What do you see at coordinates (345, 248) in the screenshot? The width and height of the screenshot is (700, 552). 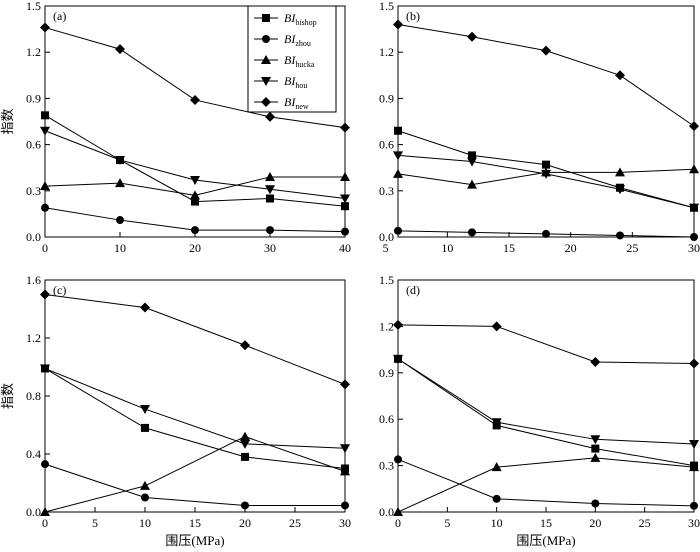 I see `x-tick-label: 40` at bounding box center [345, 248].